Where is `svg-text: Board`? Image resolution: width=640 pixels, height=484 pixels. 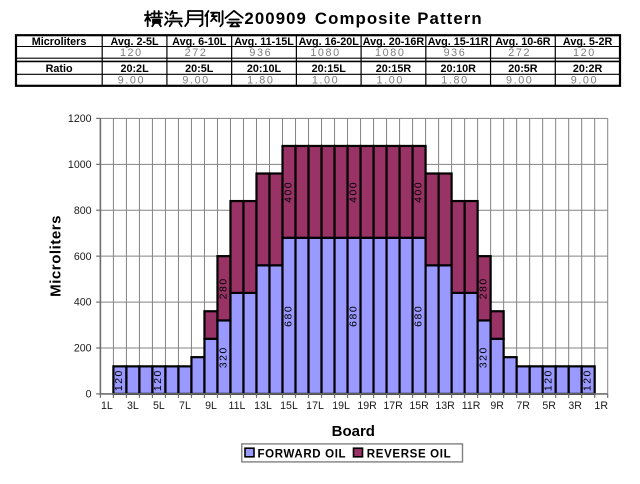 svg-text: Board is located at coordinates (353, 431).